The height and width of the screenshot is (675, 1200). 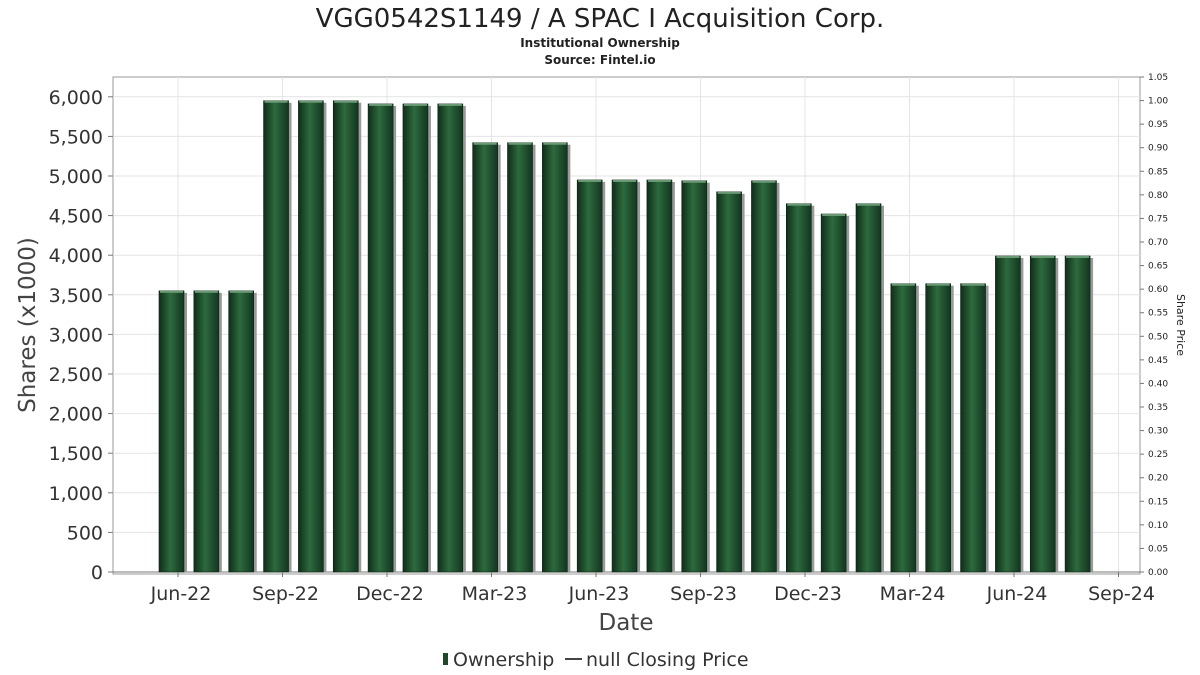 What do you see at coordinates (1158, 102) in the screenshot?
I see `y2-tick-label: 1.00` at bounding box center [1158, 102].